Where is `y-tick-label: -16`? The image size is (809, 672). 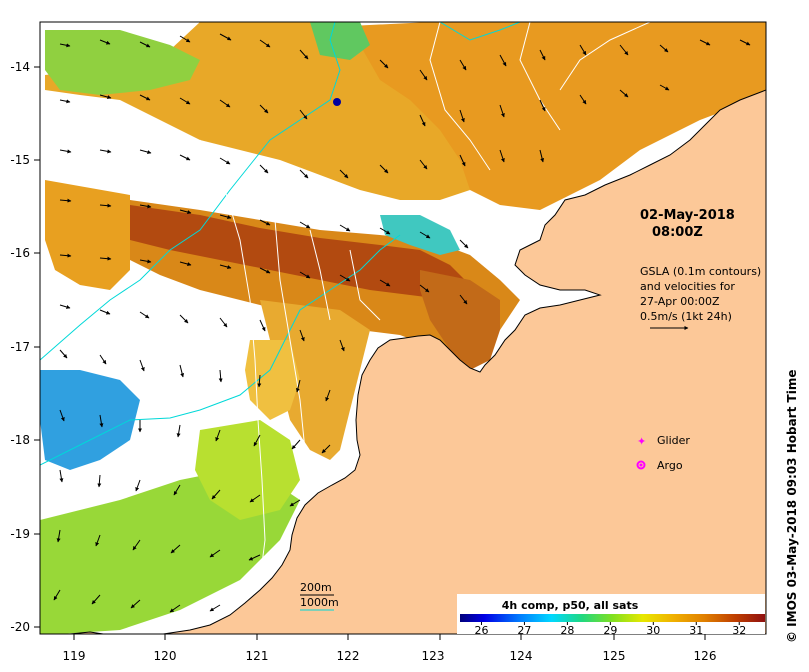 y-tick-label: -16 is located at coordinates (20, 253).